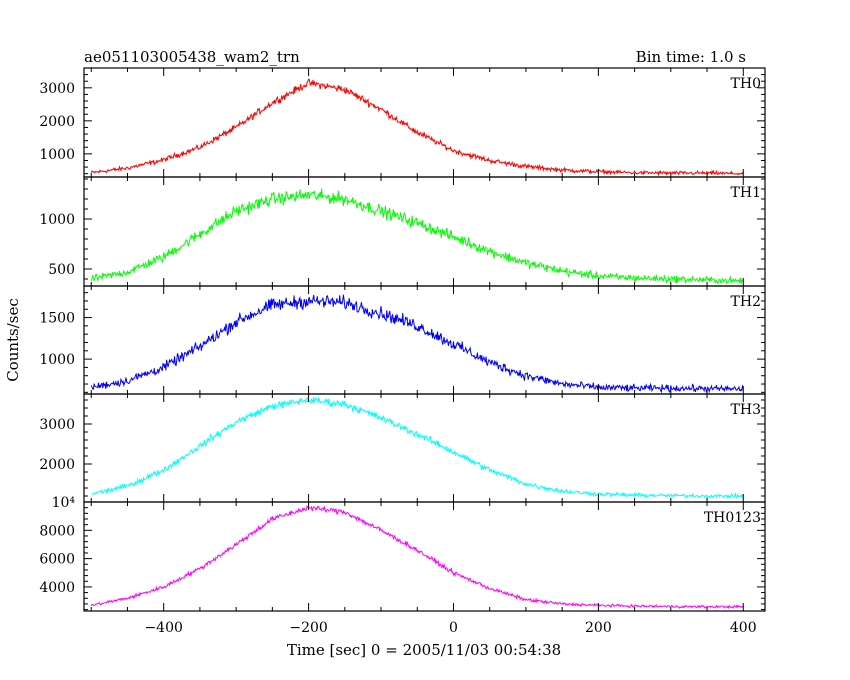 The height and width of the screenshot is (680, 850). What do you see at coordinates (417, 557) in the screenshot?
I see `series-line-th0123` at bounding box center [417, 557].